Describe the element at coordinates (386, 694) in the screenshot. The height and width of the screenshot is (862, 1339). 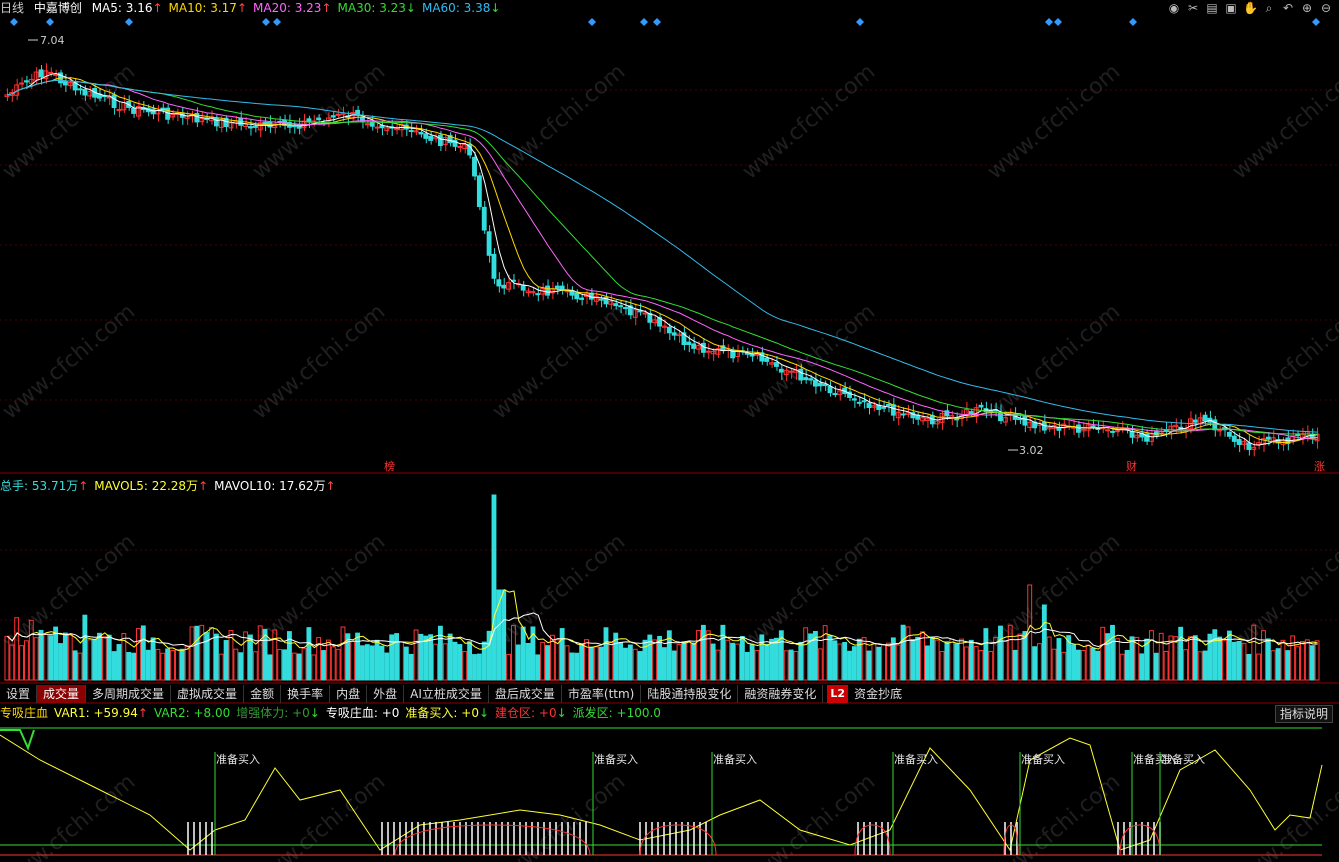
I see `tab-7: 外盘` at that location.